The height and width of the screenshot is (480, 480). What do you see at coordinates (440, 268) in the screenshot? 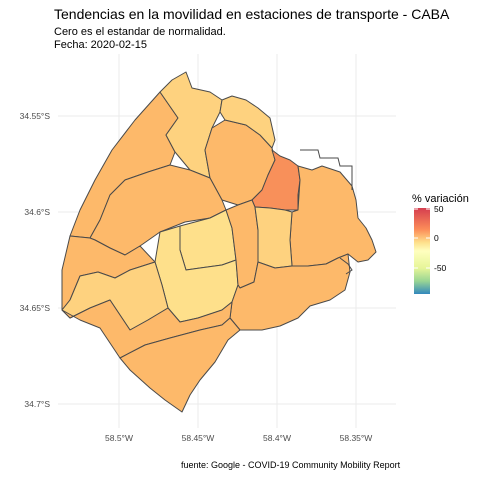
I see `legend-tick: -50` at bounding box center [440, 268].